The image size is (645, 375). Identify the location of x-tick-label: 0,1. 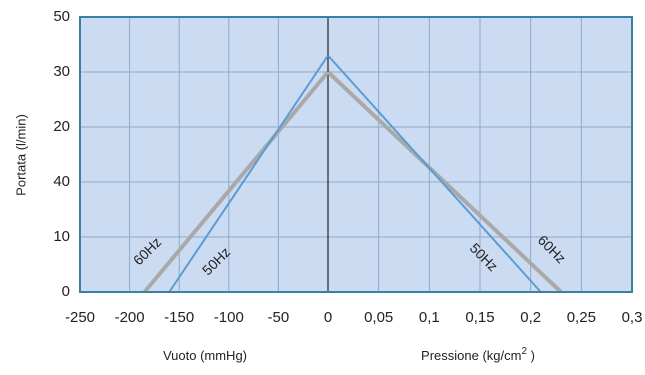
(429, 317).